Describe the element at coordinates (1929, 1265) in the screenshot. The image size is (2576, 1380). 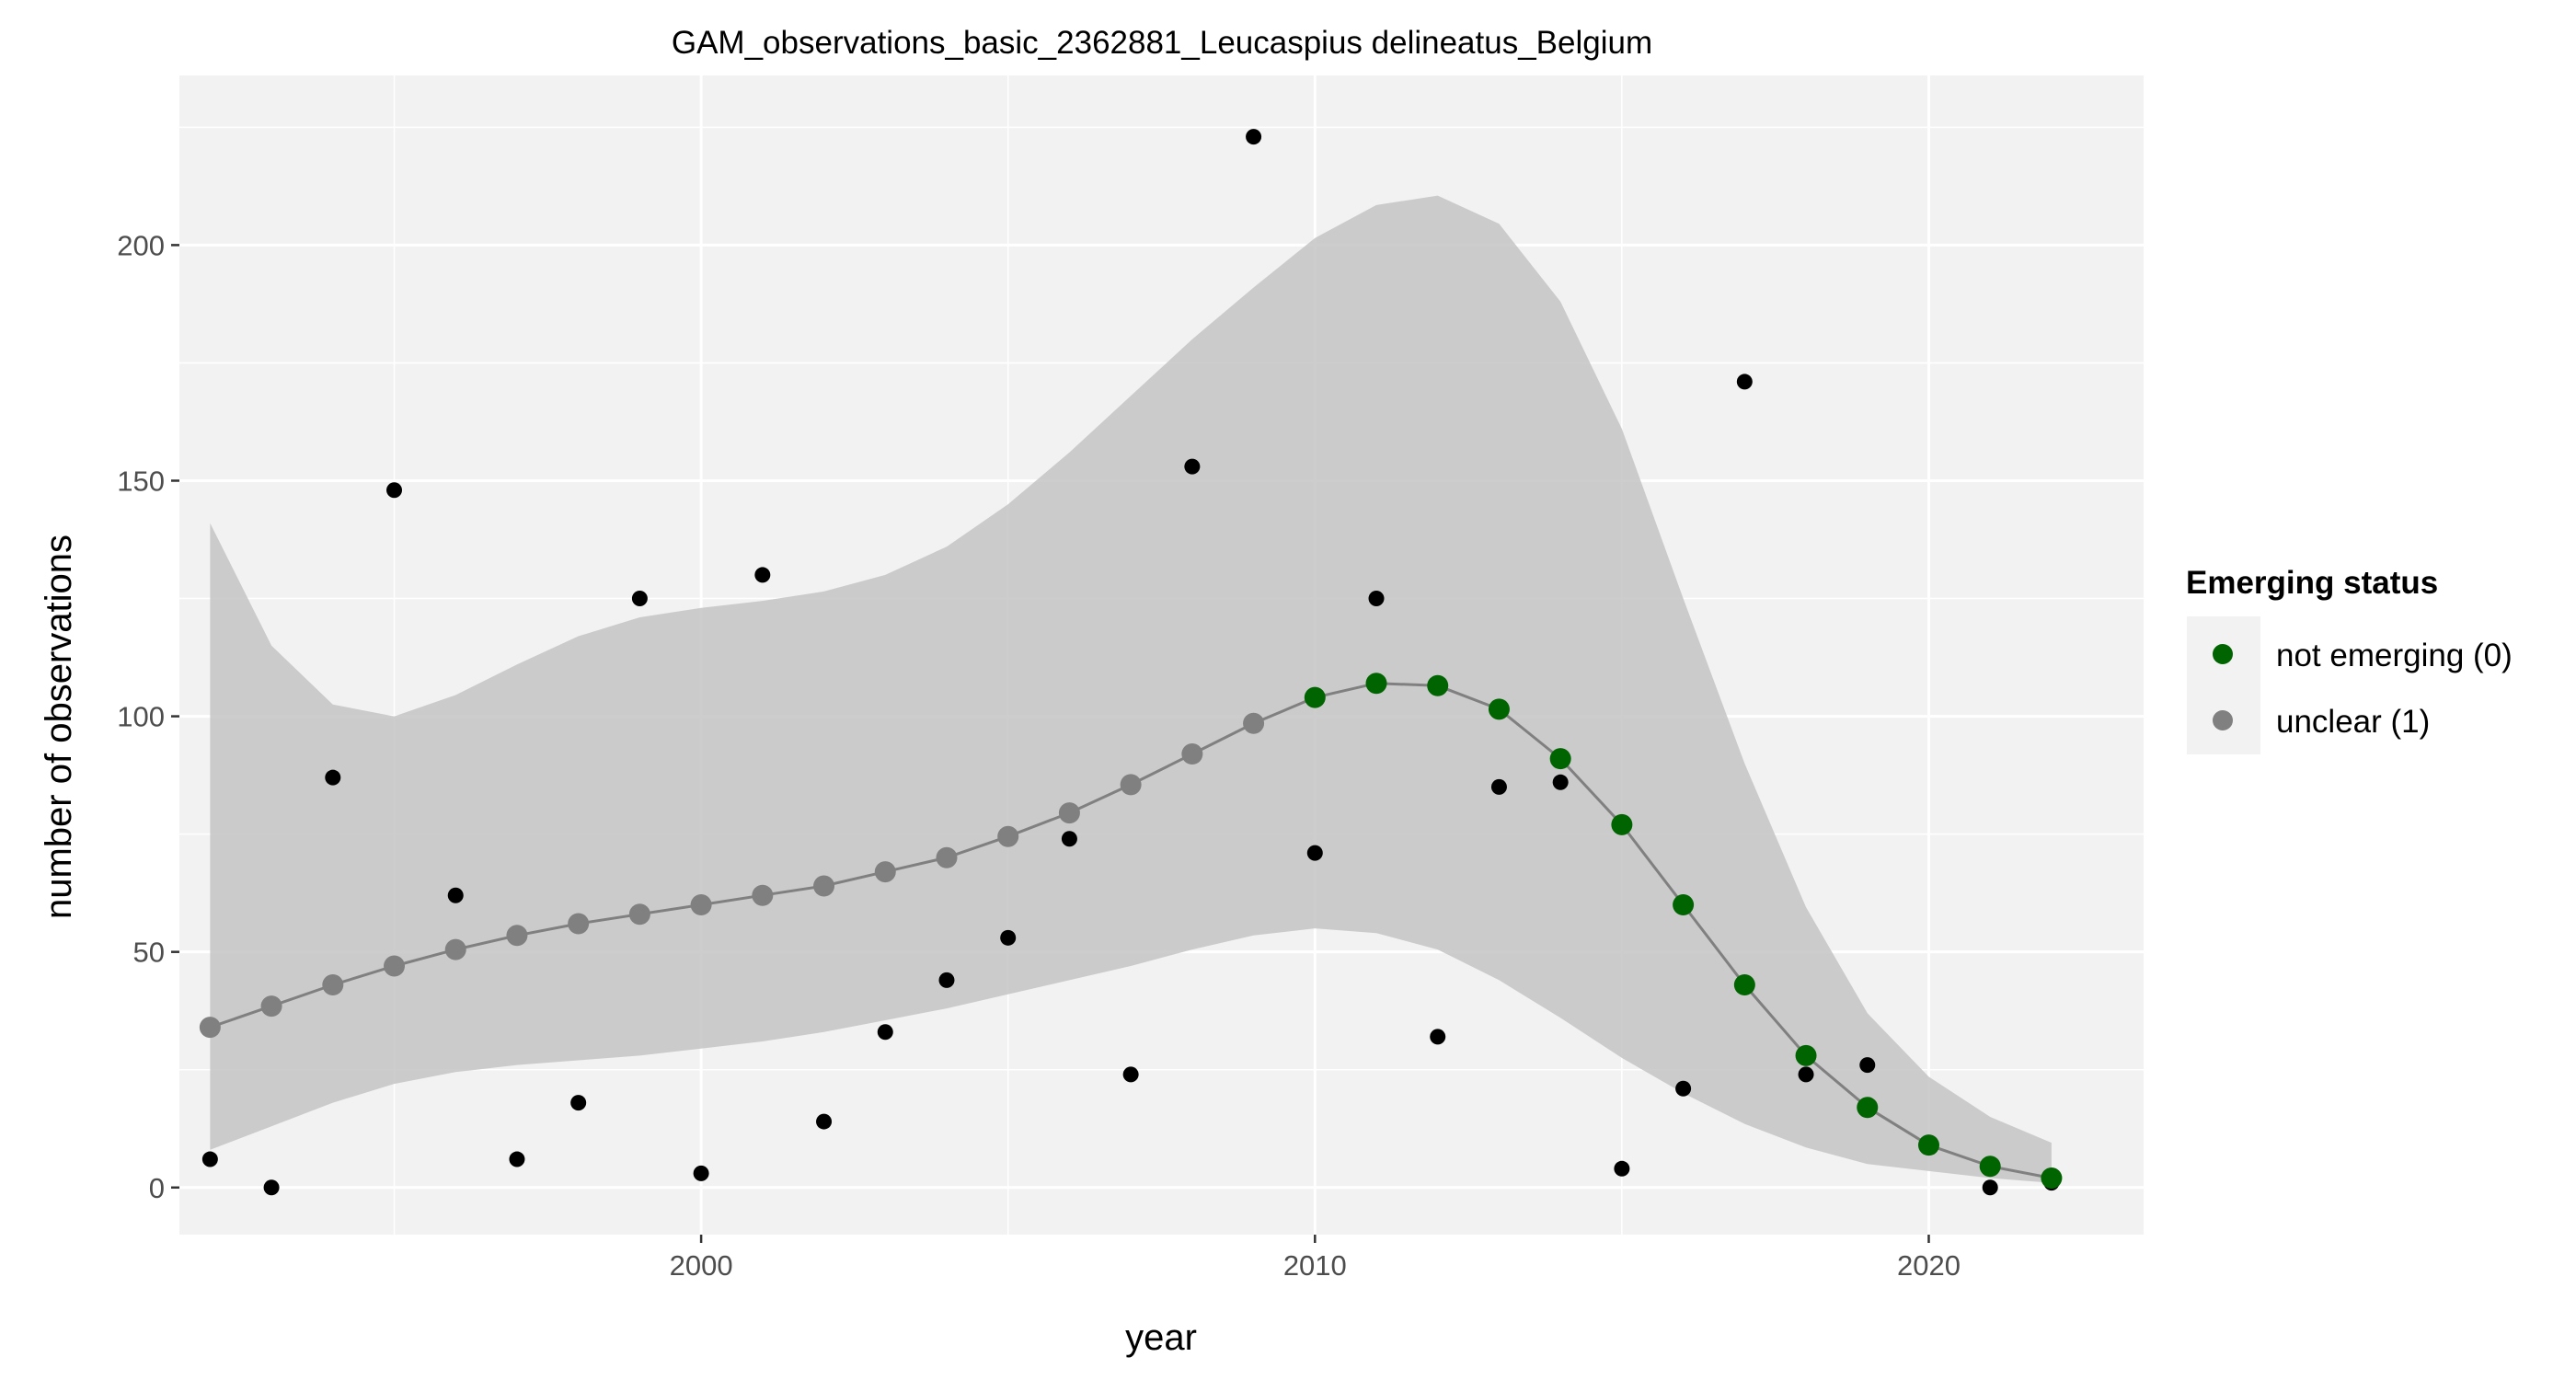
I see `x-tick-label: 2020` at that location.